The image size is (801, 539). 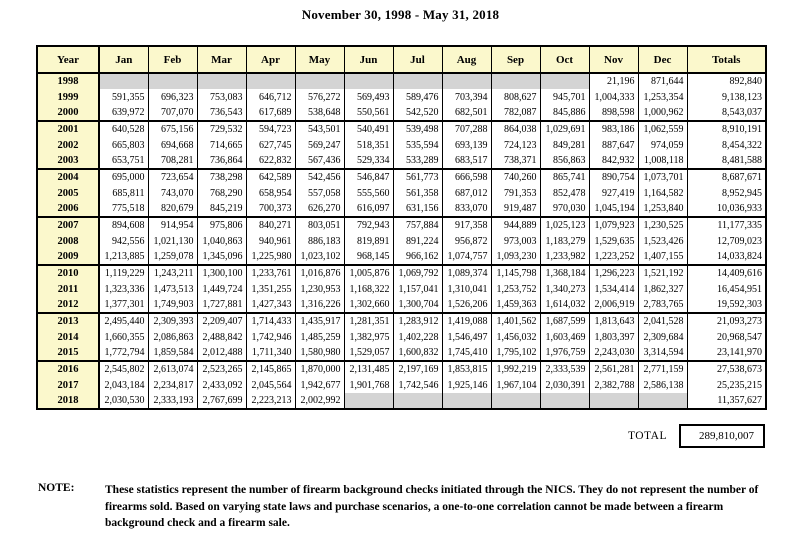 What do you see at coordinates (662, 337) in the screenshot?
I see `value-cell: 2,309,684` at bounding box center [662, 337].